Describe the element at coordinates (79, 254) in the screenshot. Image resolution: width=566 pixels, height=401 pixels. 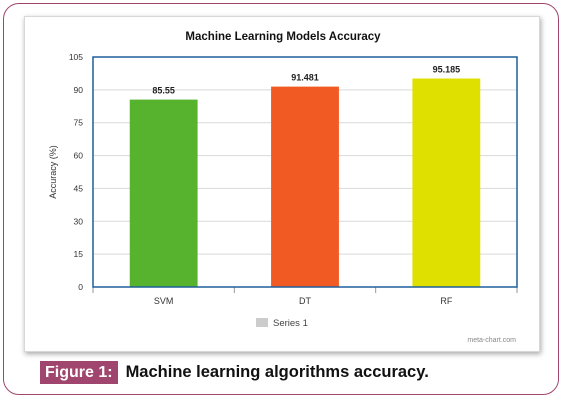
I see `y-tick-label: 15` at that location.